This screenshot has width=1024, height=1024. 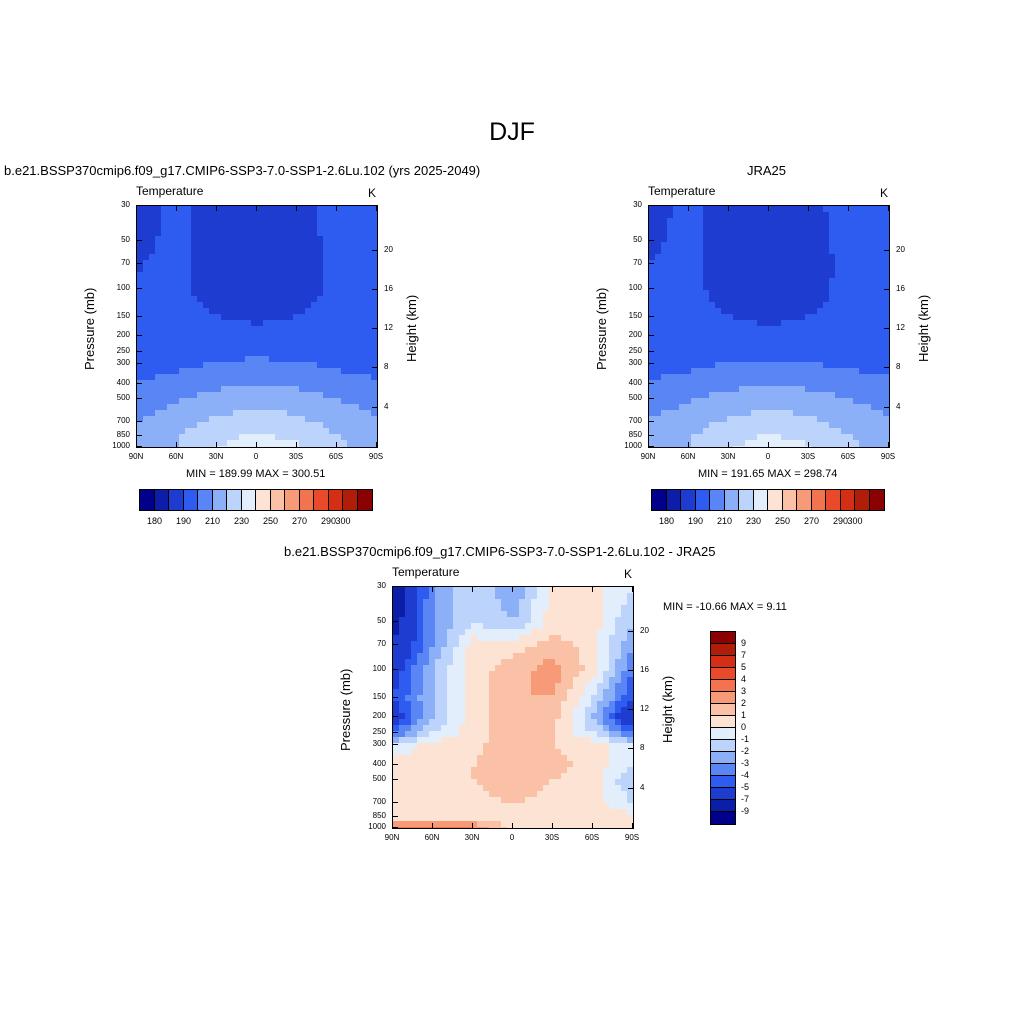 What do you see at coordinates (635, 350) in the screenshot?
I see `obs-pressure-tick-label: 250` at bounding box center [635, 350].